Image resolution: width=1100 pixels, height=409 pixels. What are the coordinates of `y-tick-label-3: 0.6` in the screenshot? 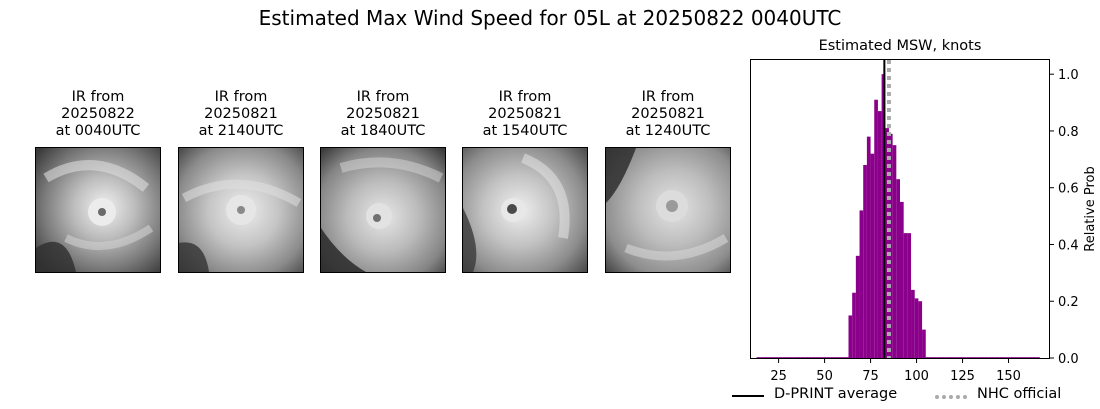 It's located at (1068, 189).